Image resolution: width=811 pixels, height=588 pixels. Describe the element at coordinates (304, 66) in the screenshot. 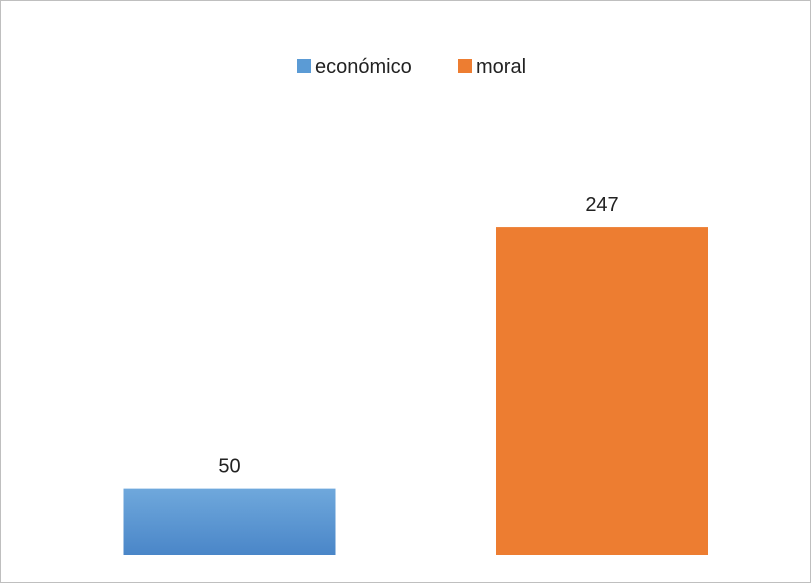

I see `legend-swatch-economico` at that location.